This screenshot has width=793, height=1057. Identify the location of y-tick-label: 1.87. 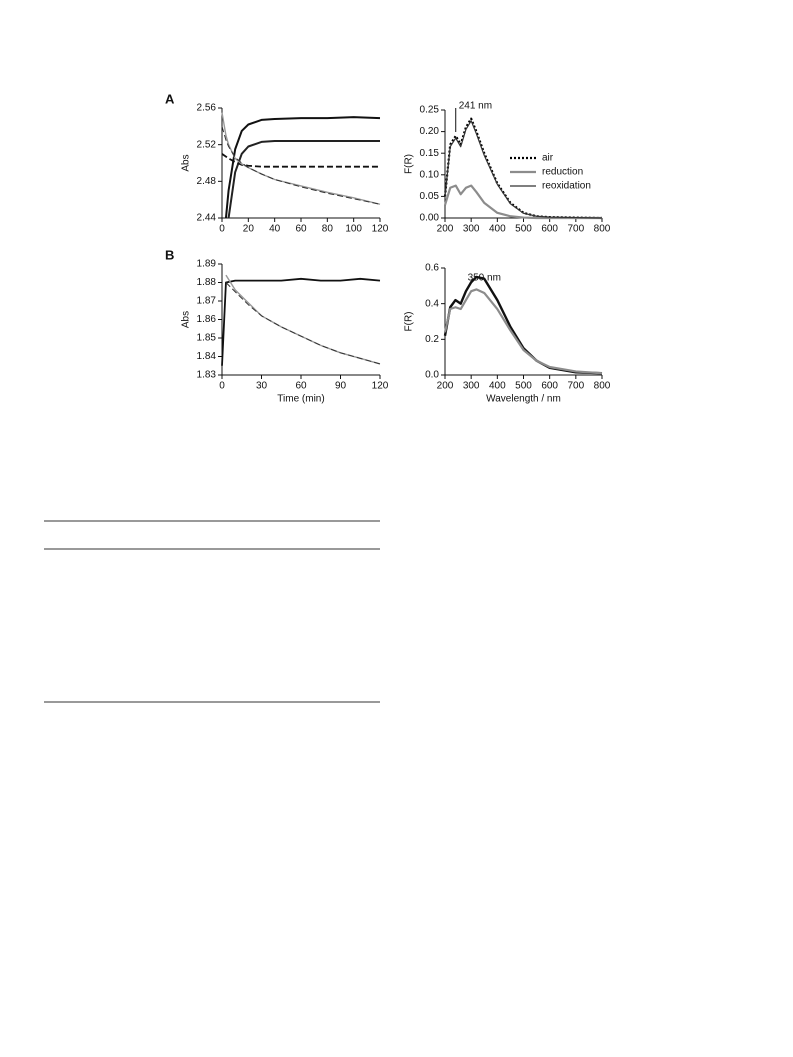
(207, 301).